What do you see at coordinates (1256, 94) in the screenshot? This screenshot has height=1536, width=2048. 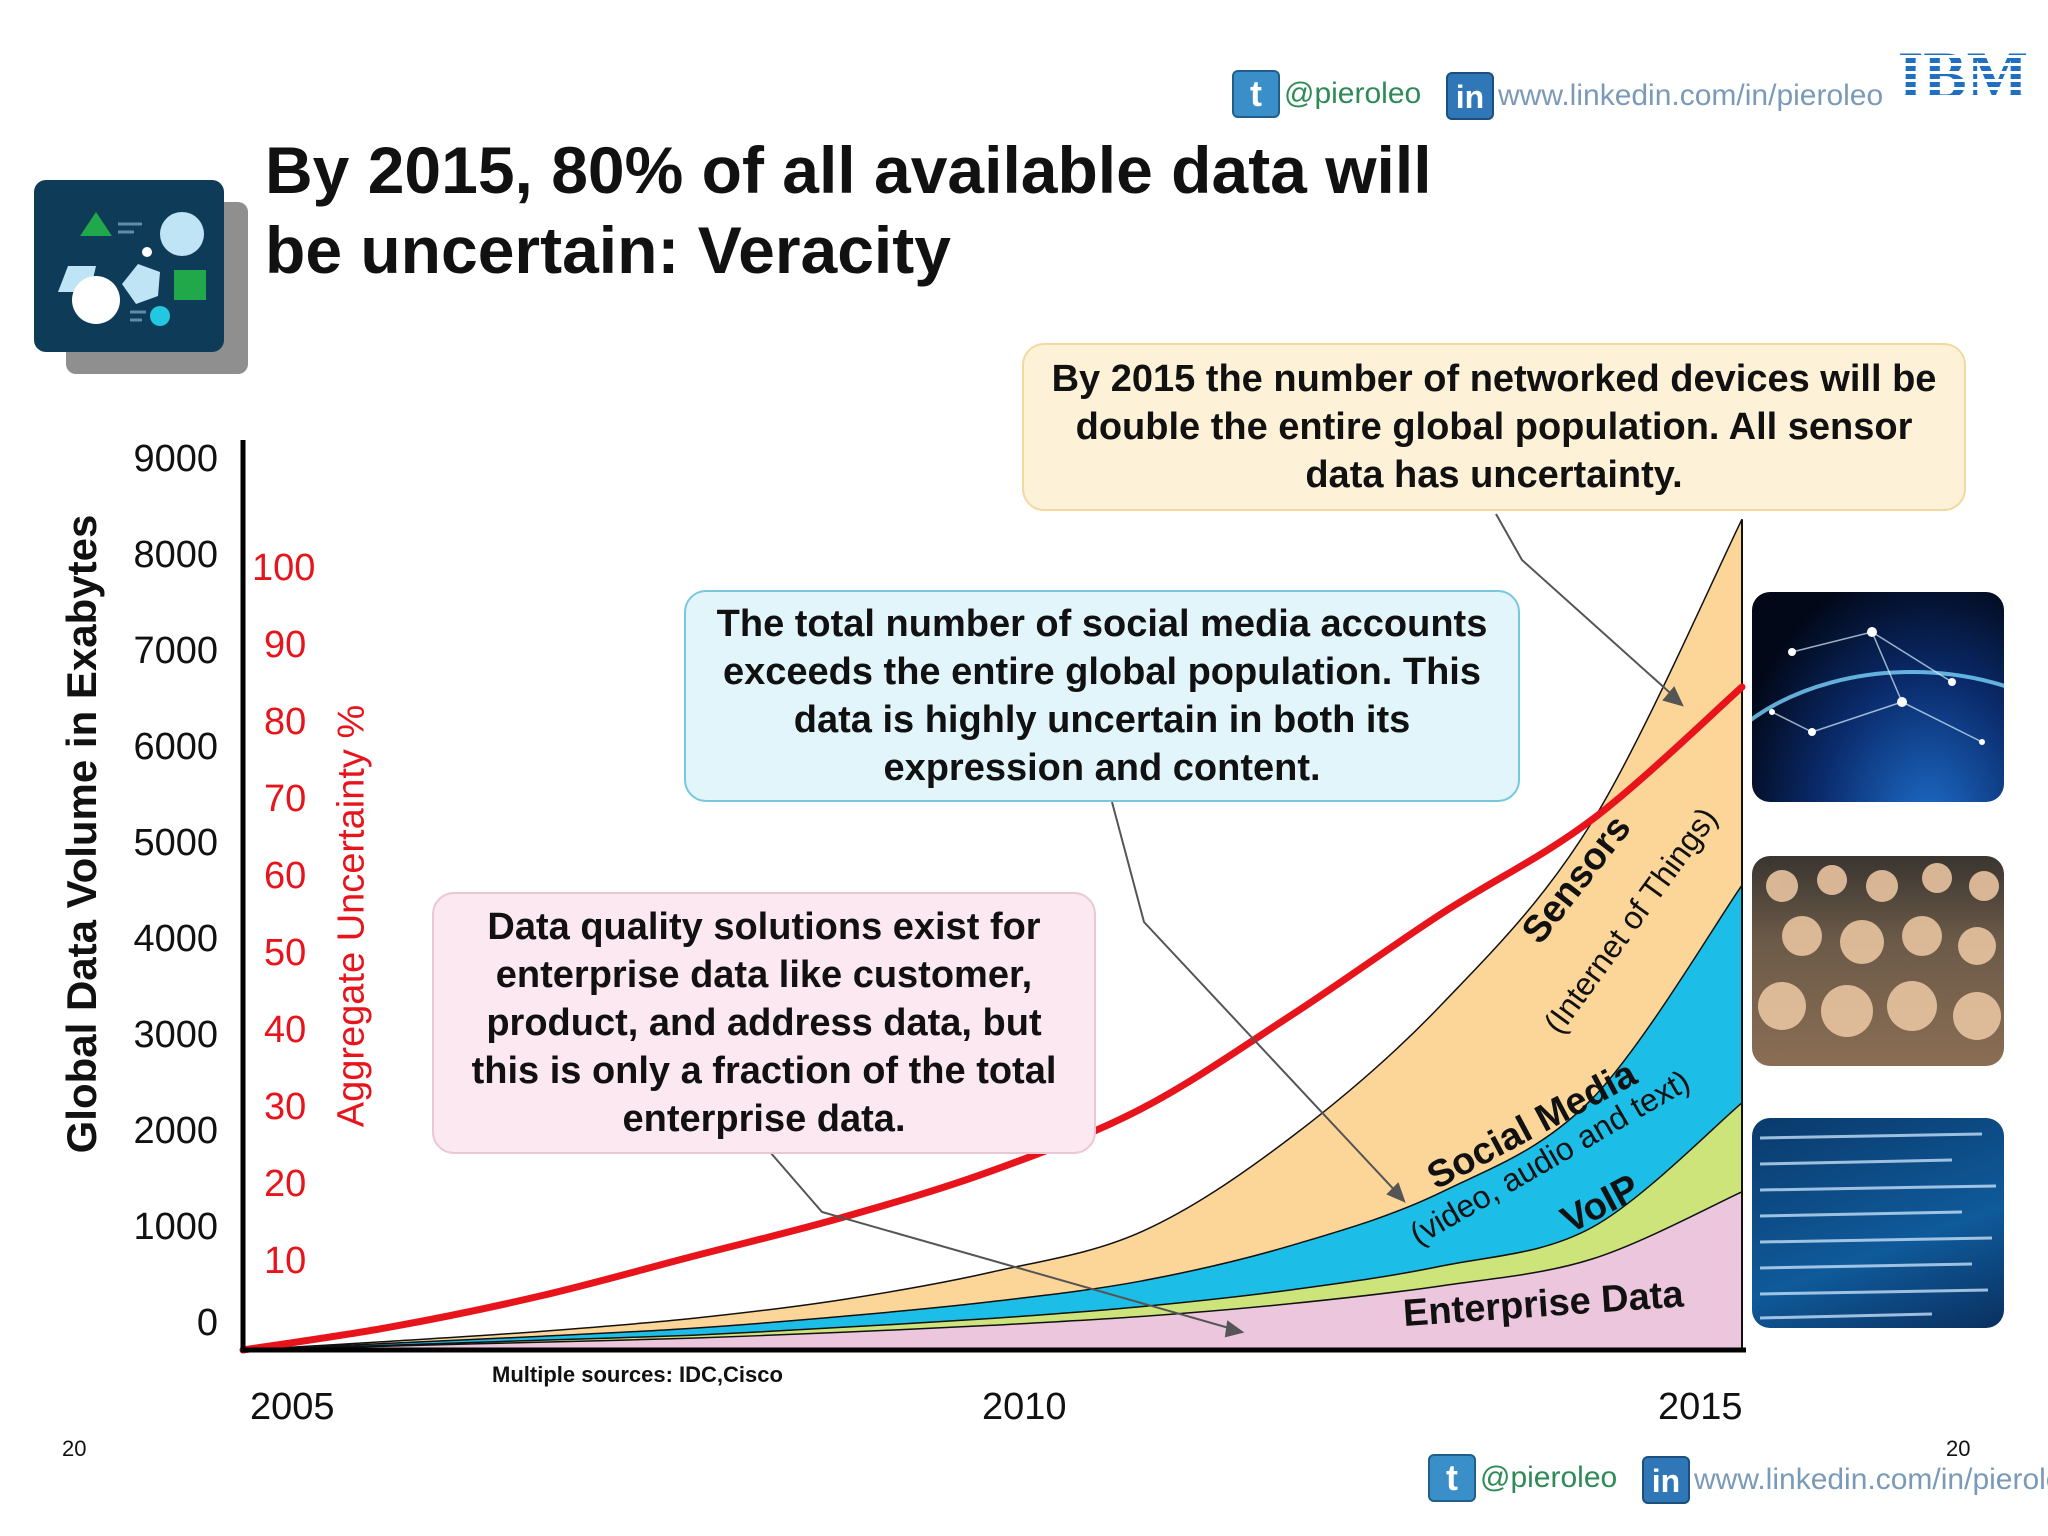 I see `twitter-icon: t` at bounding box center [1256, 94].